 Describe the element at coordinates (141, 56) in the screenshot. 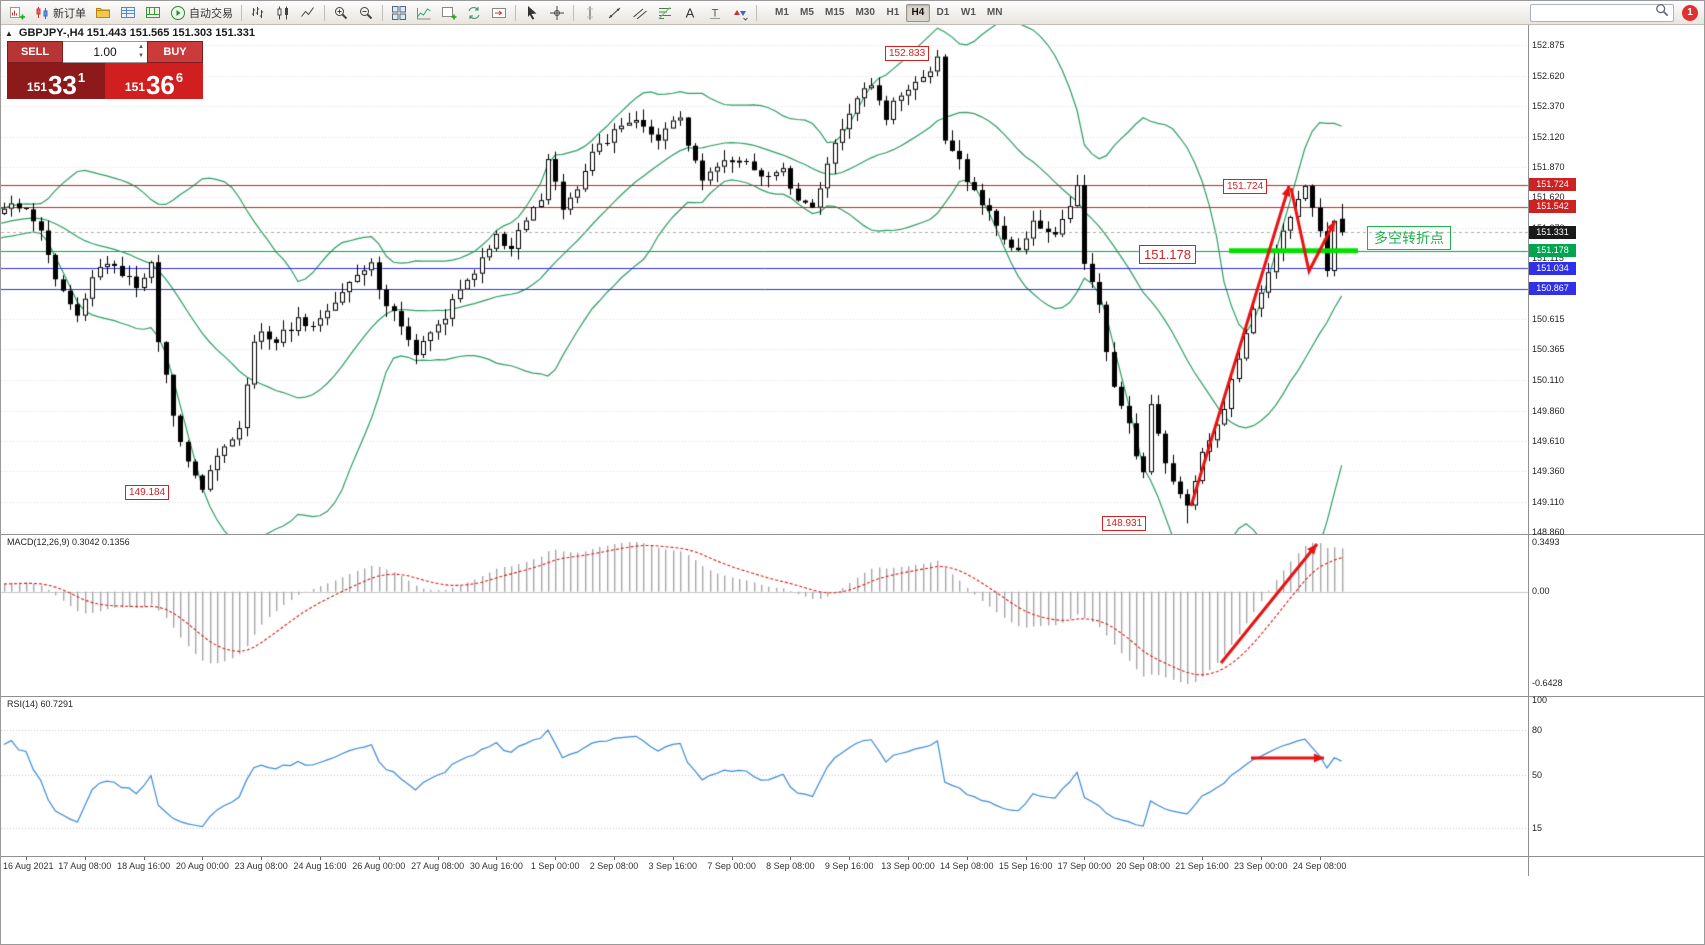

I see `volume-down-icon: ▼` at that location.